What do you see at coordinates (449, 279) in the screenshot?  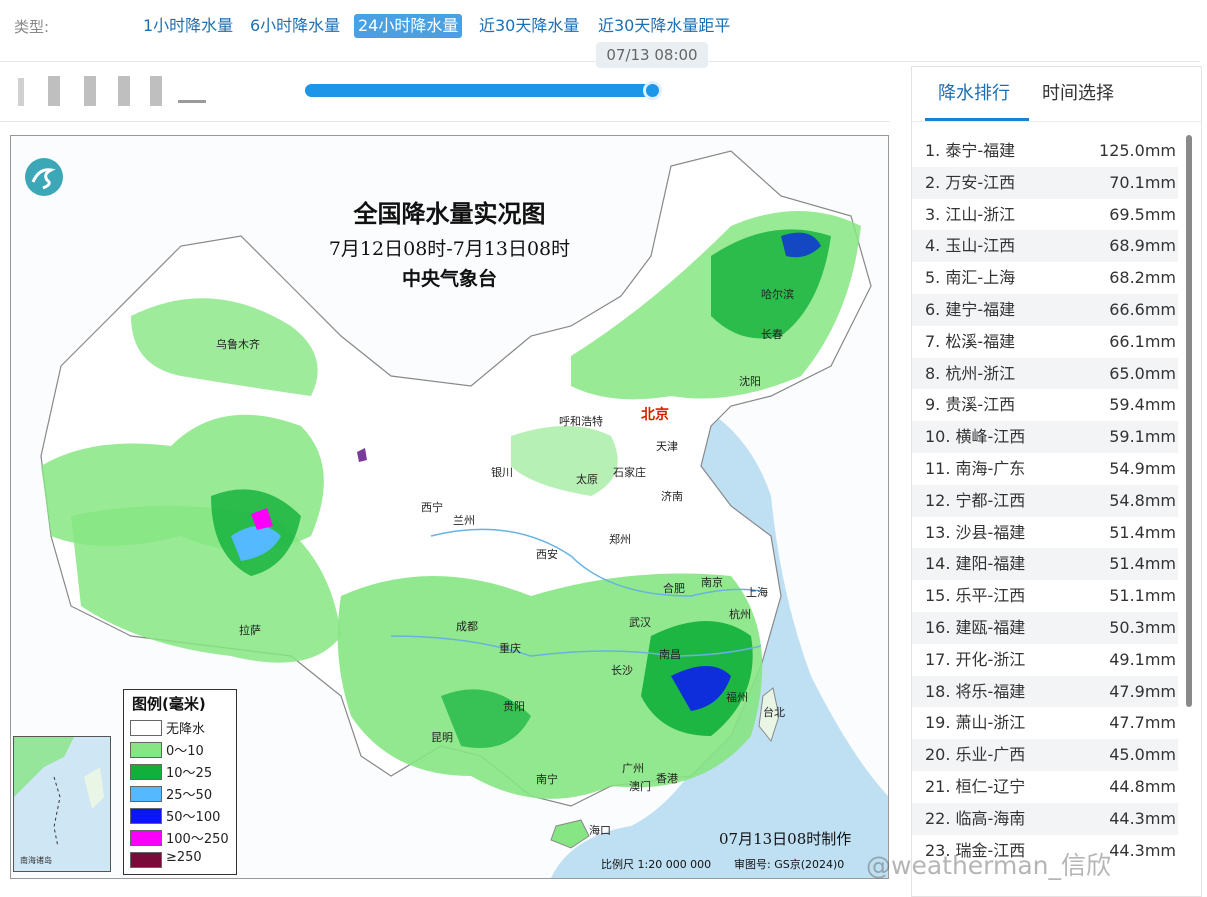 I see `map-org: 中央气象台` at bounding box center [449, 279].